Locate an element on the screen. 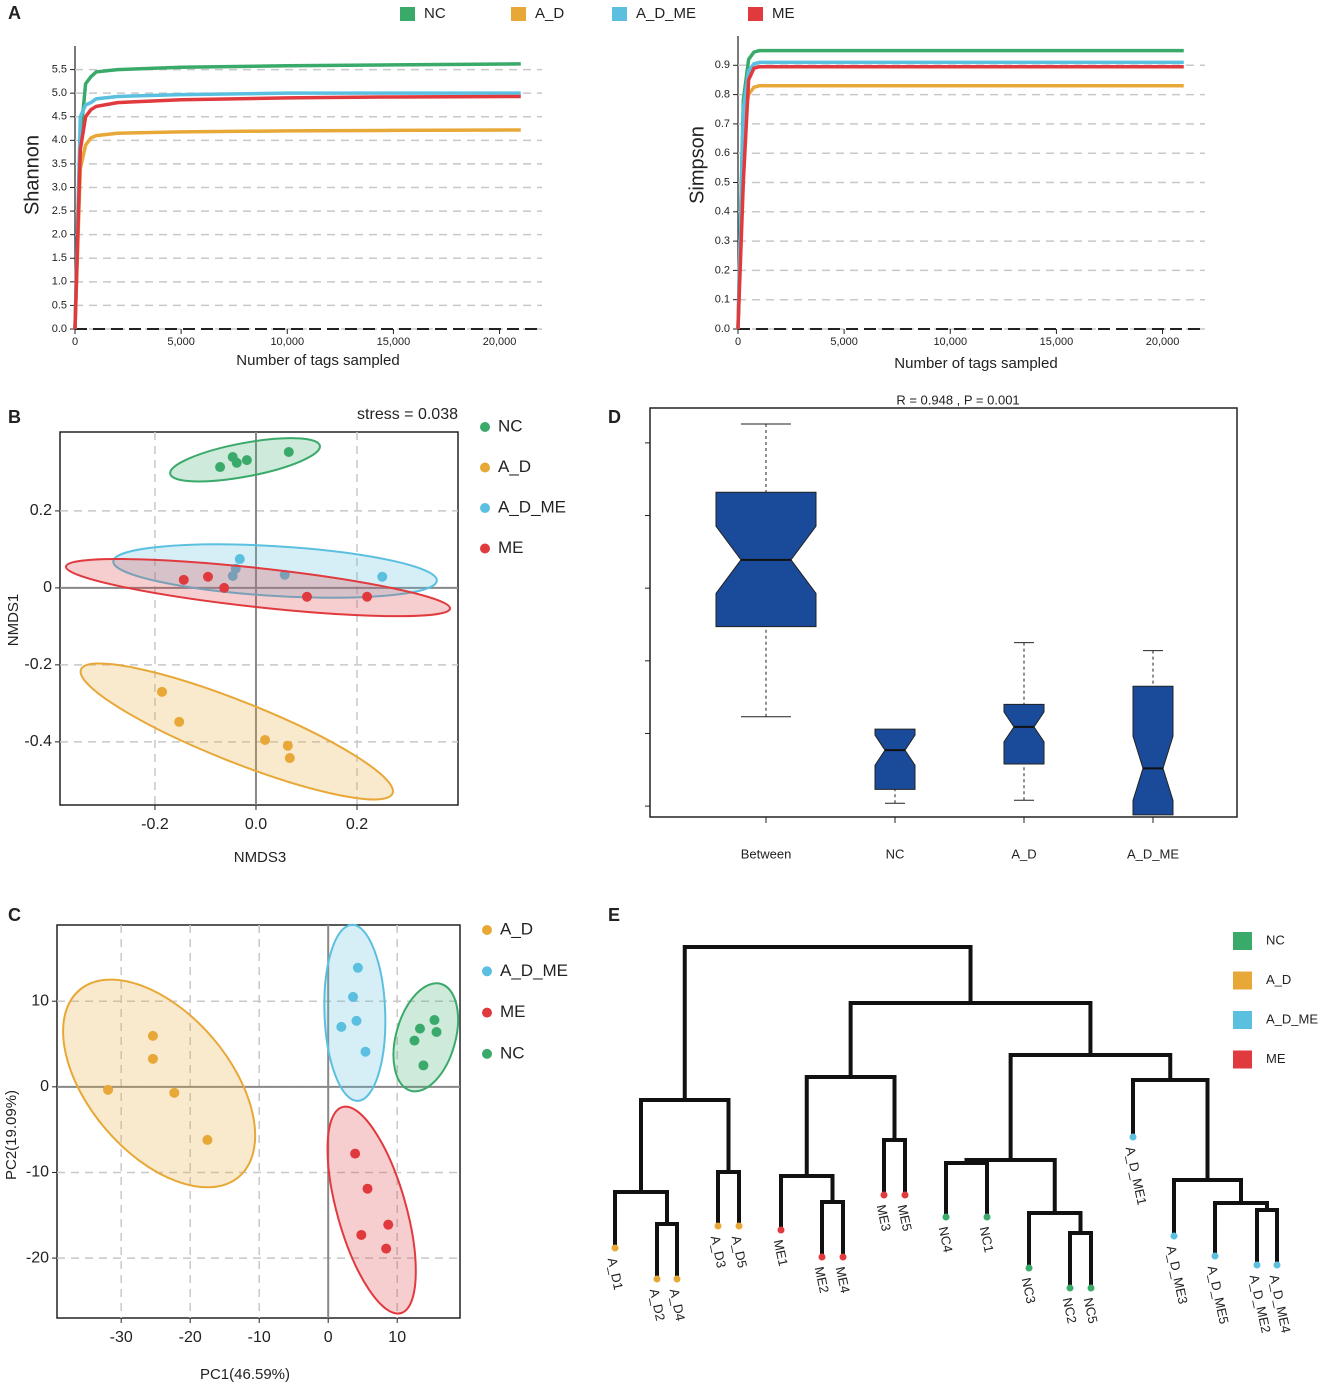 The height and width of the screenshot is (1385, 1325). y-axis-label: NMDS1 is located at coordinates (13, 620).